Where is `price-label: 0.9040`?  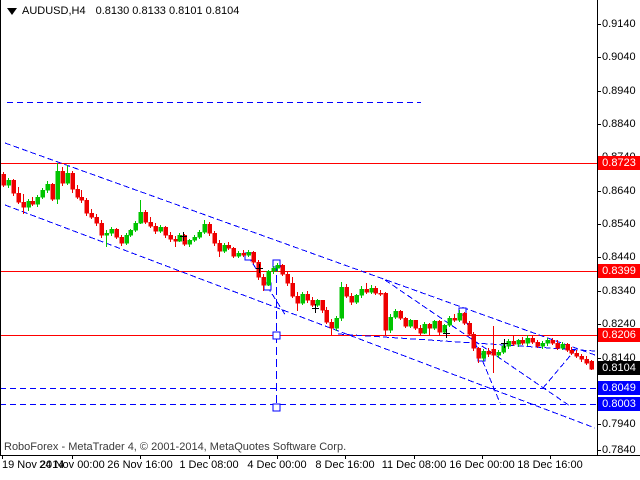
price-label: 0.9040 is located at coordinates (619, 57).